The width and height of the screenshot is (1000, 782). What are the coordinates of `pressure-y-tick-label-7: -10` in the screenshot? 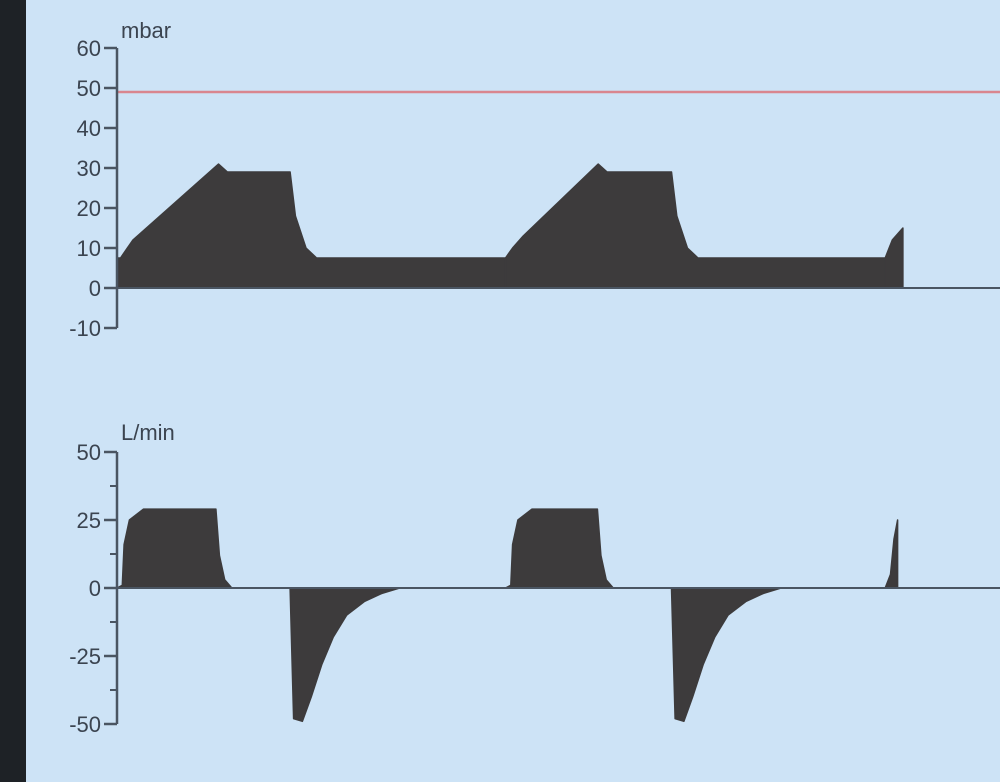 It's located at (85, 328).